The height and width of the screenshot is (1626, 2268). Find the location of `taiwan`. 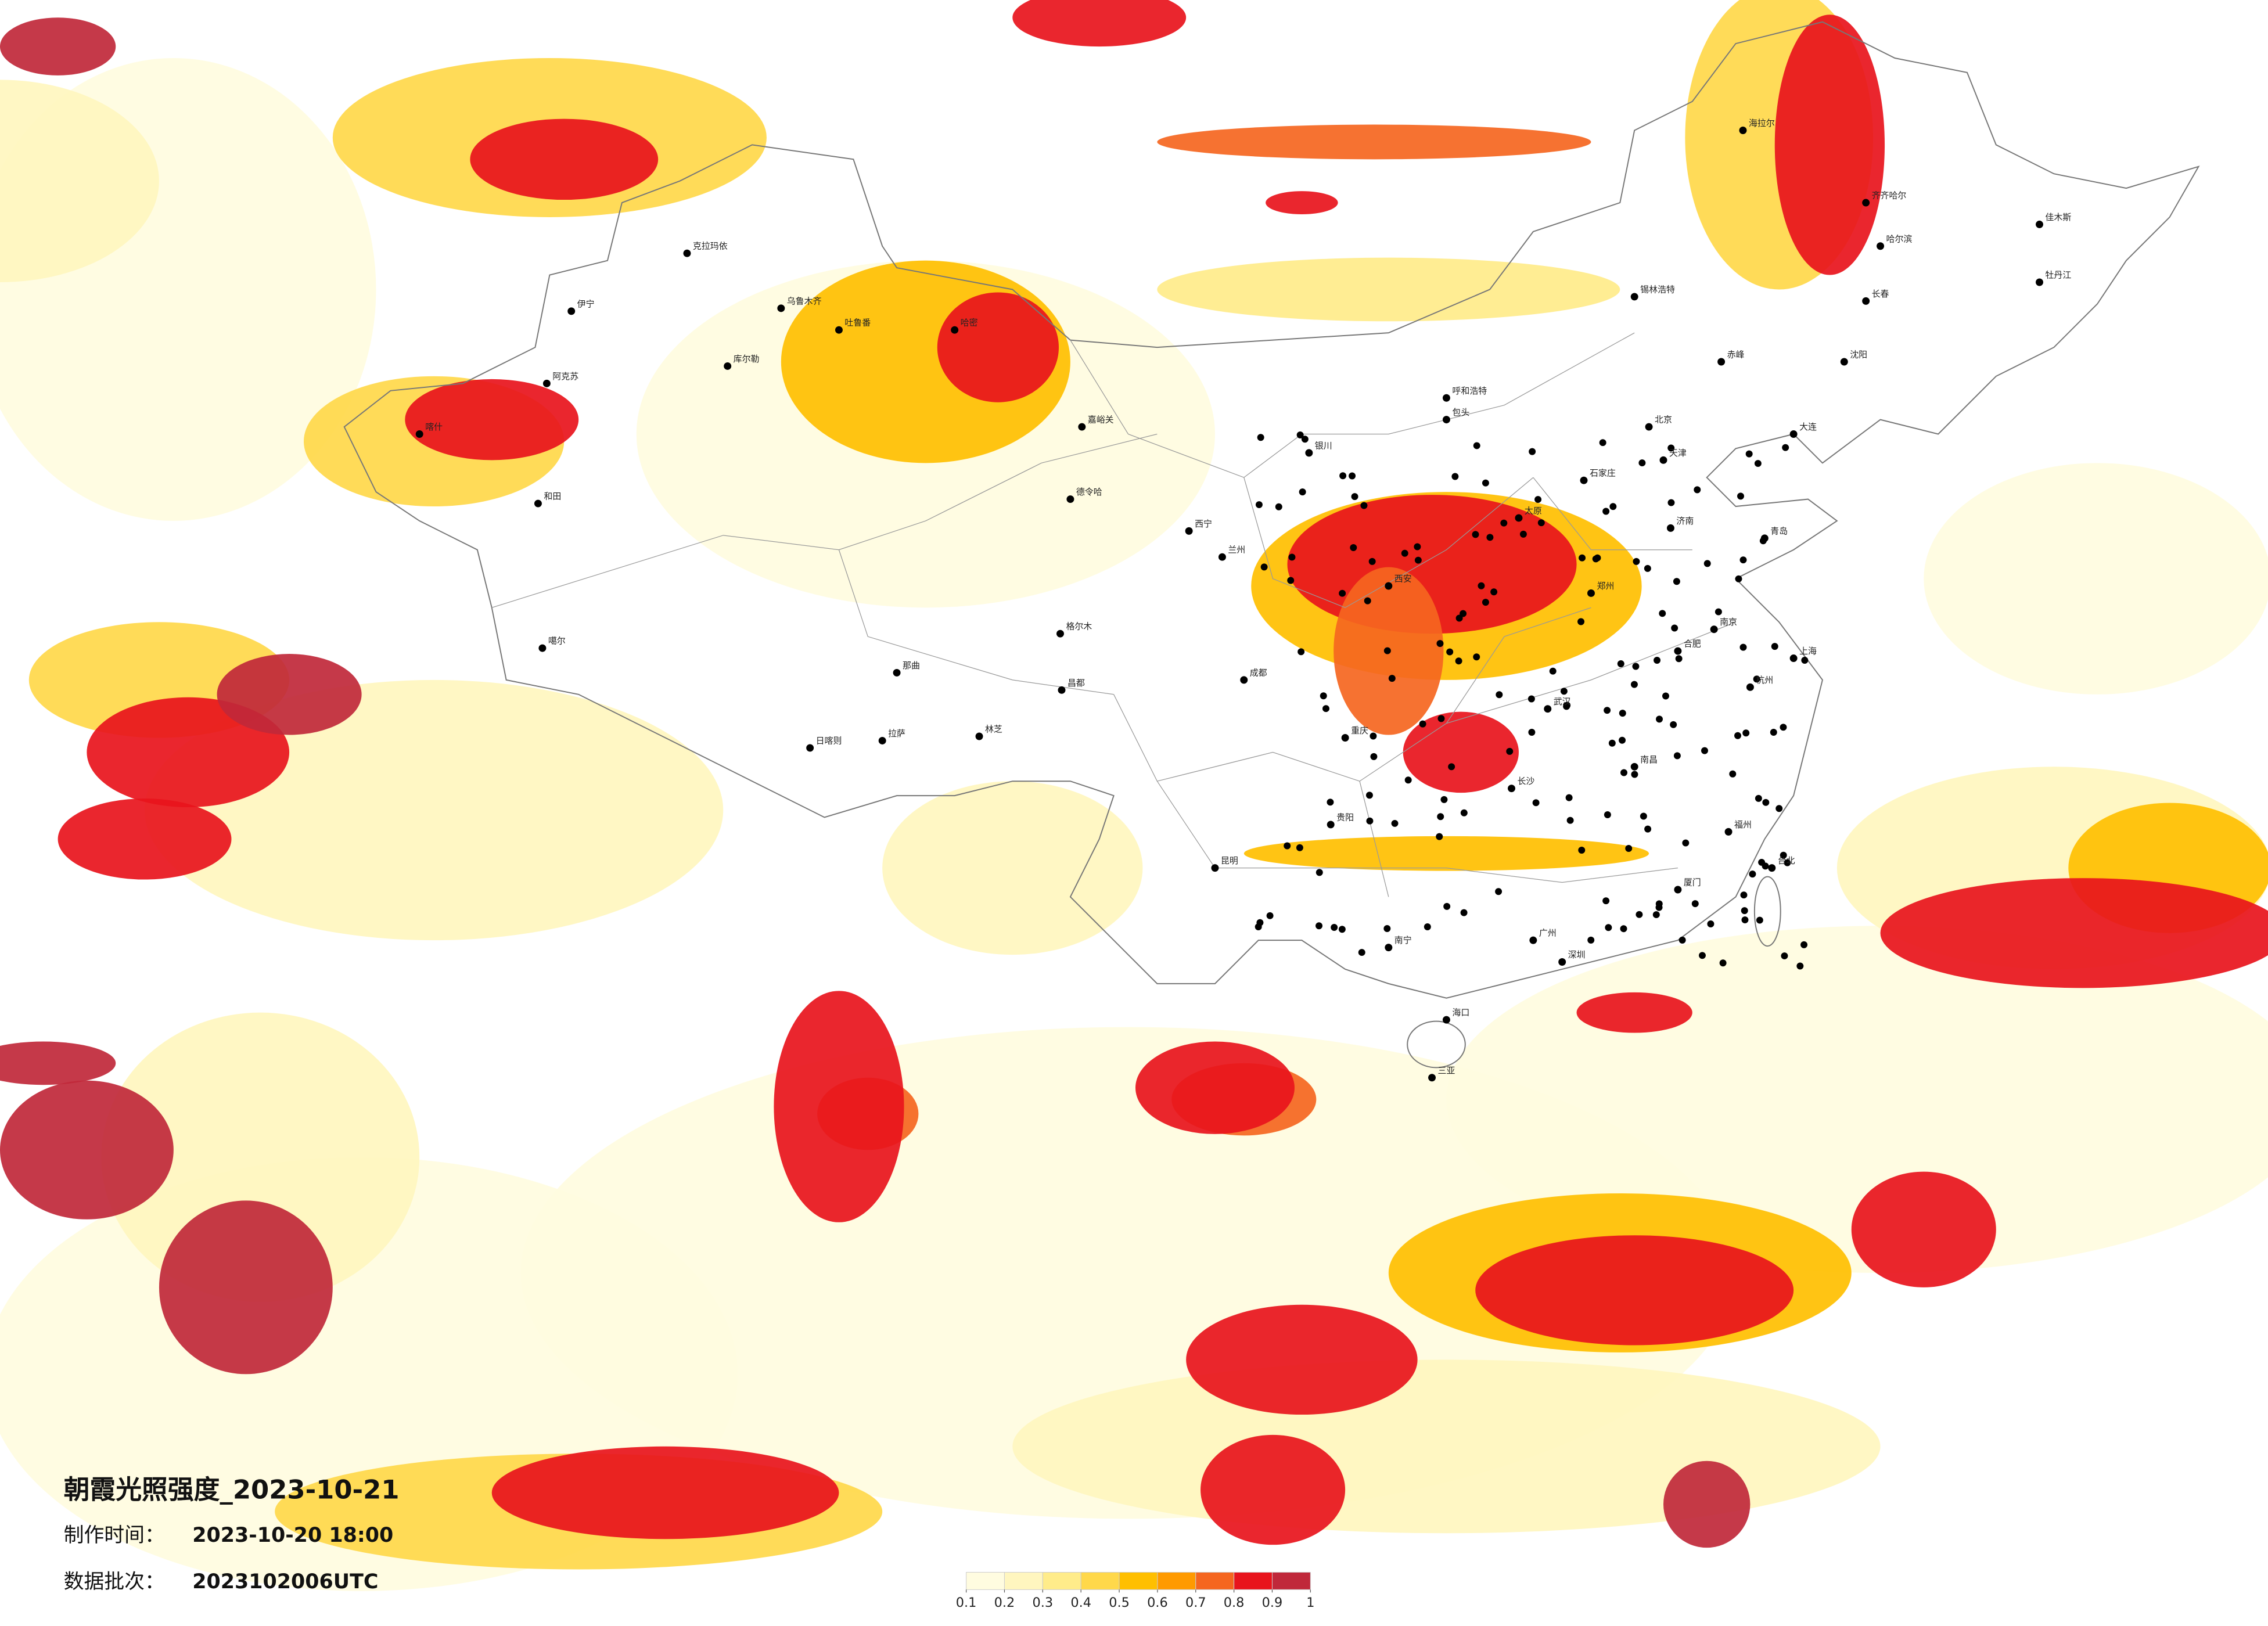

taiwan is located at coordinates (1767, 911).